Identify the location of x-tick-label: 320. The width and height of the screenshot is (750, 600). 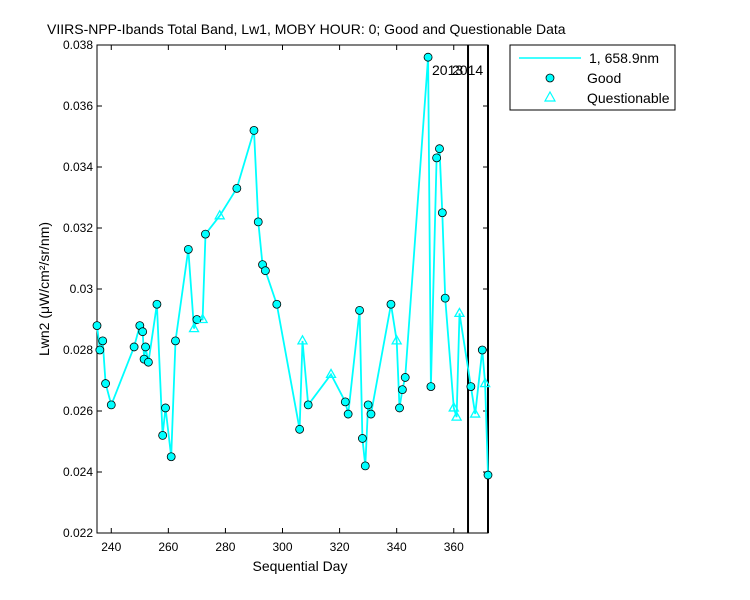
(340, 547).